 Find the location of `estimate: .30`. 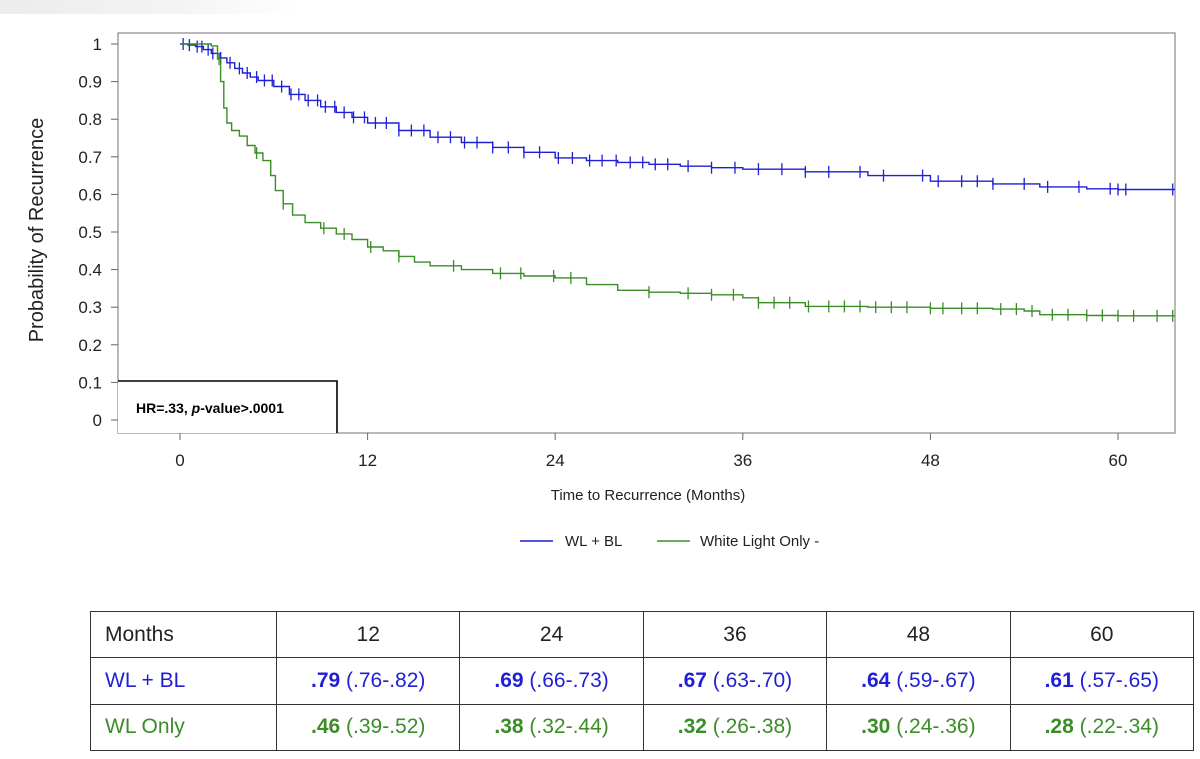

estimate: .30 is located at coordinates (876, 727).